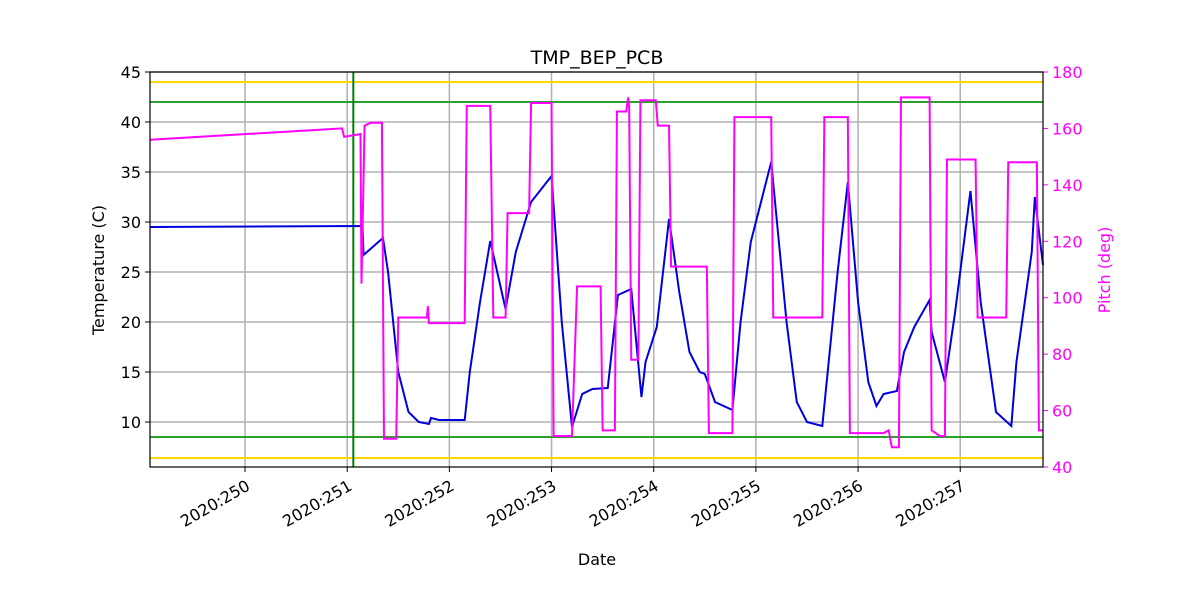  I want to click on y-tick-label: 30, so click(131, 222).